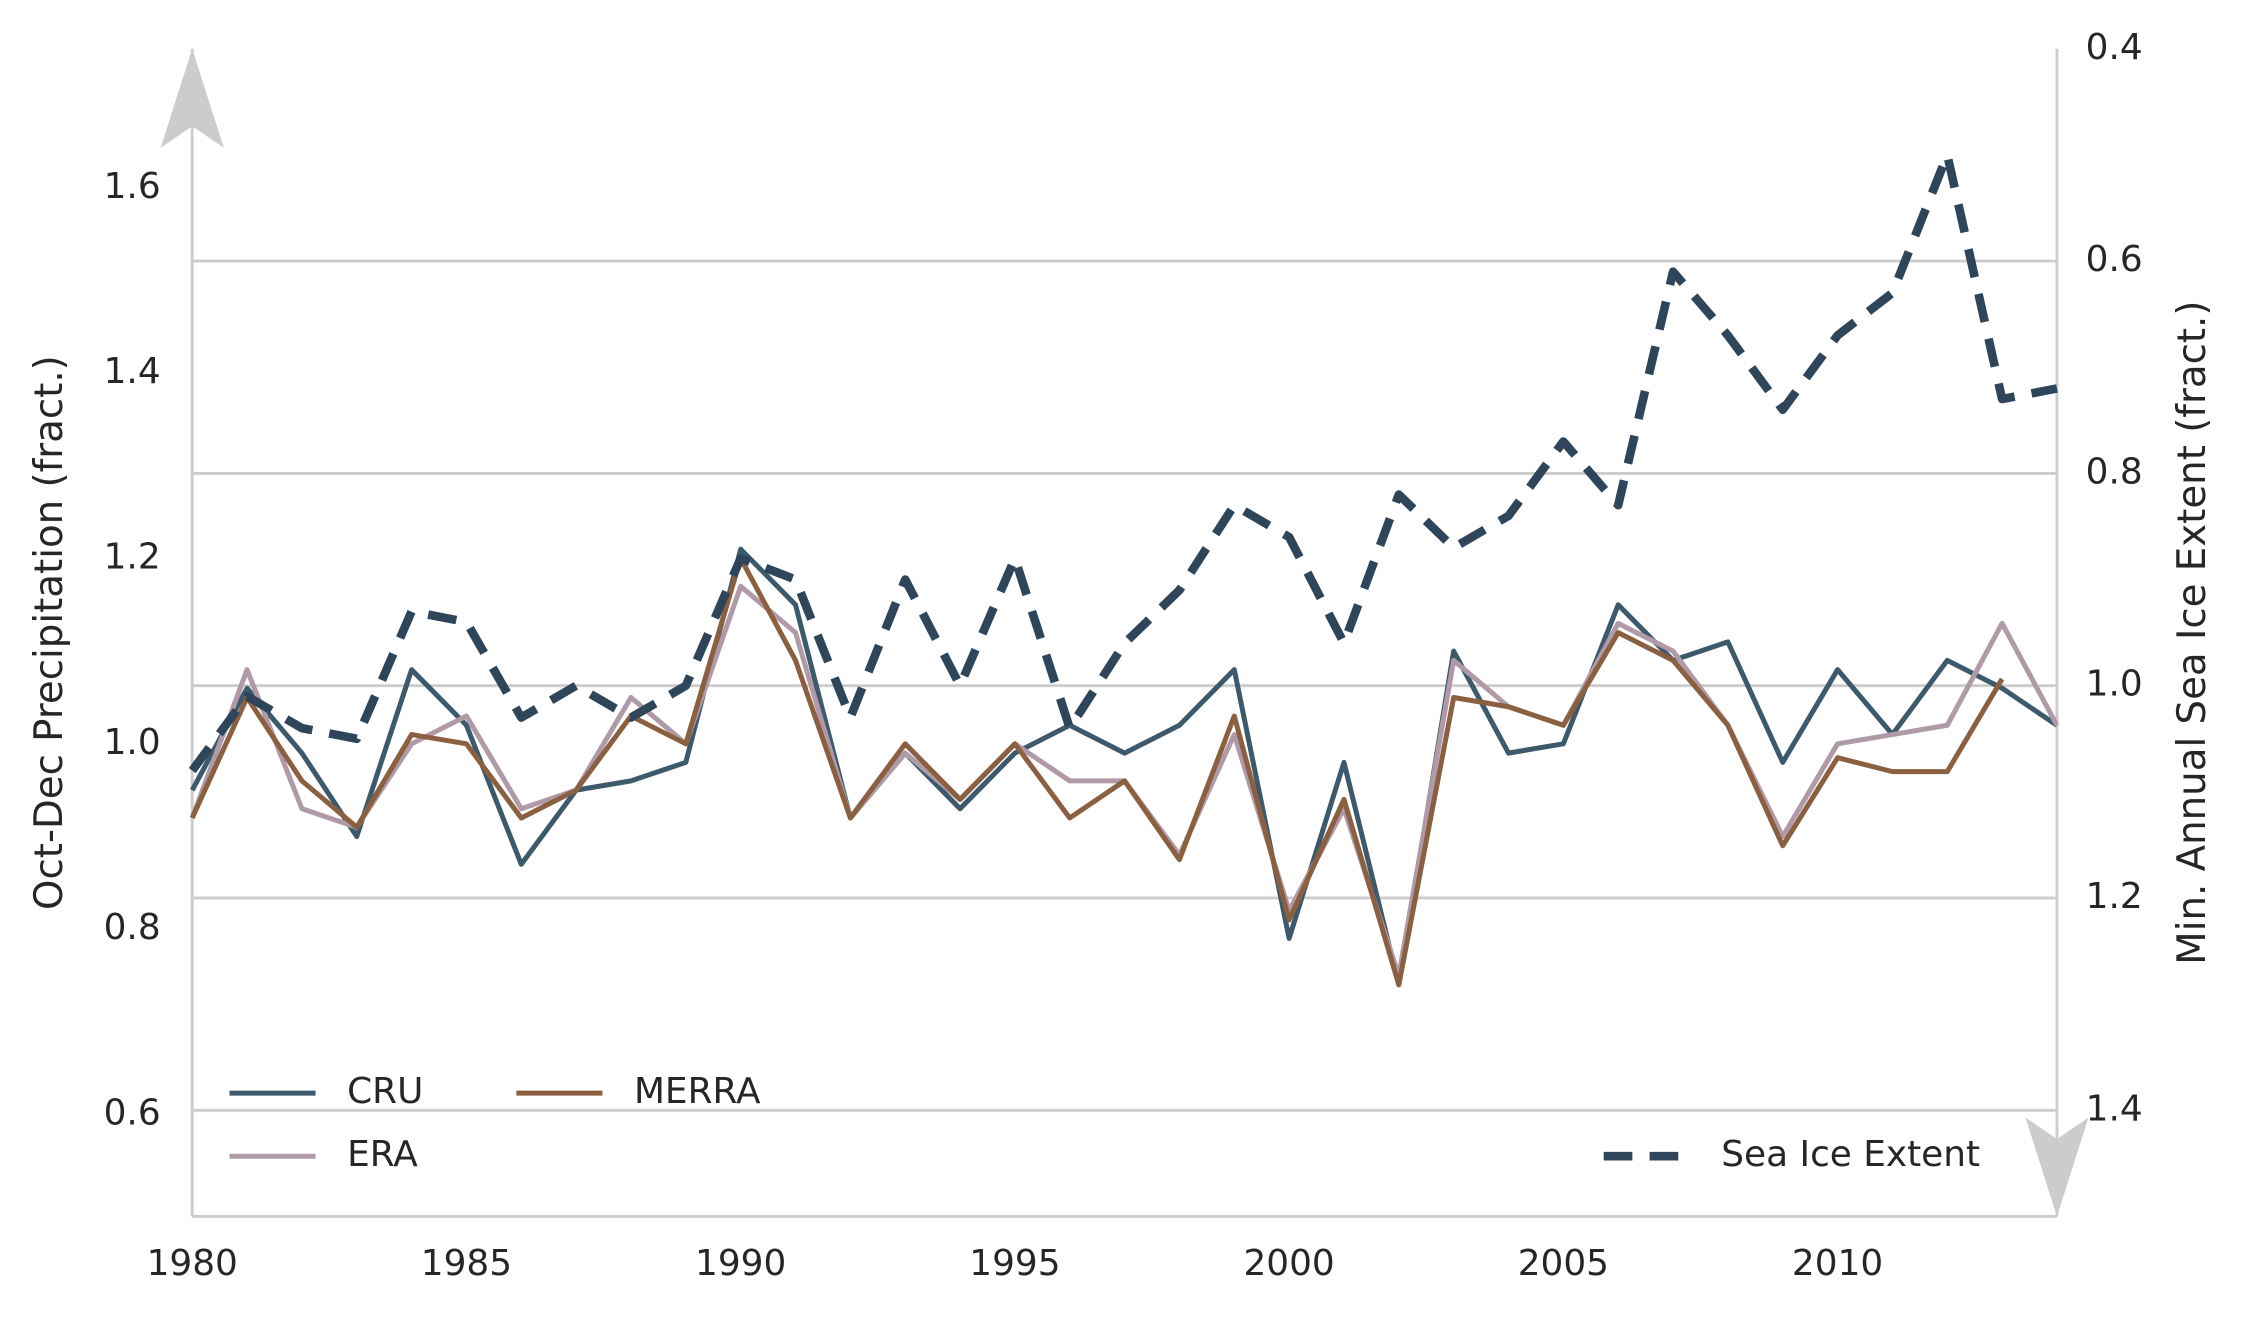 The image size is (2242, 1318). Describe the element at coordinates (382, 1154) in the screenshot. I see `legend-label: ERA` at that location.